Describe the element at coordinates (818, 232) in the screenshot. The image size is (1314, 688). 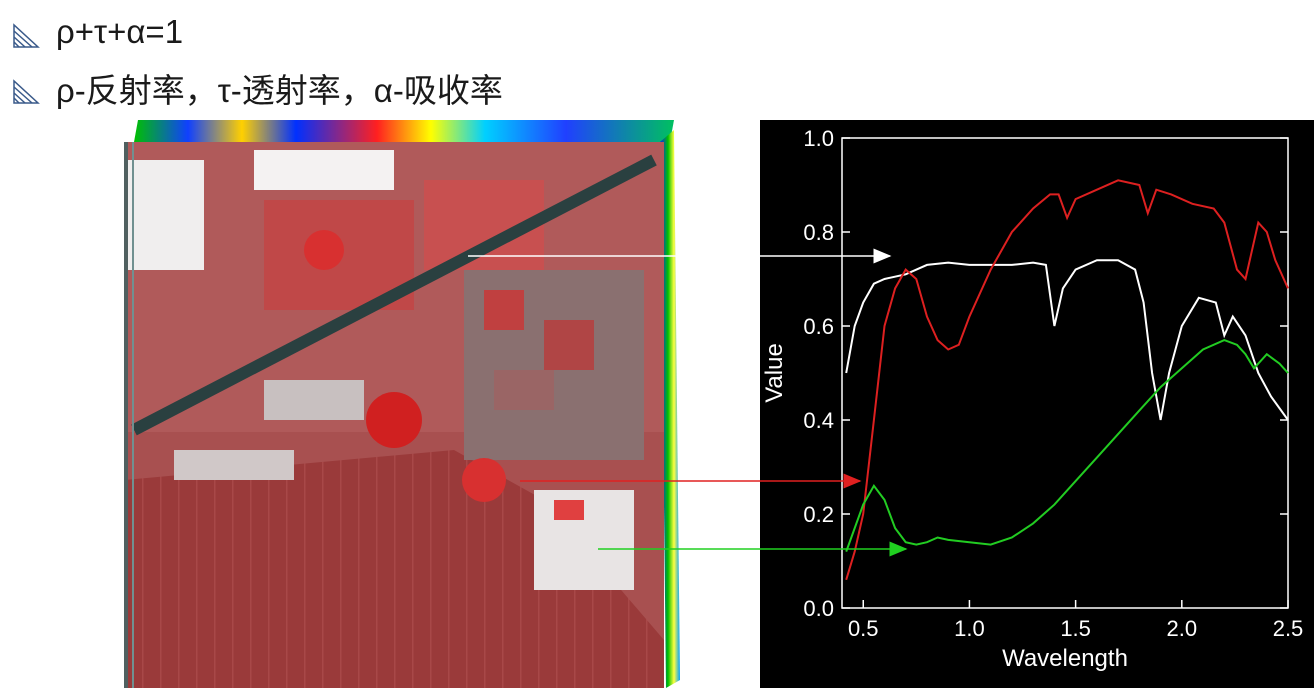
I see `y-tick-label: 0.8` at that location.